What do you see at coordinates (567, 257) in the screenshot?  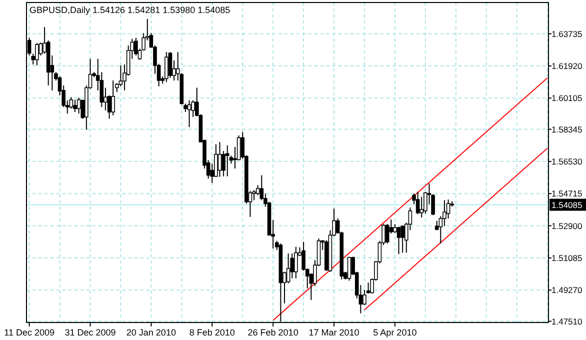 I see `y-tick-label: 1.51085` at bounding box center [567, 257].